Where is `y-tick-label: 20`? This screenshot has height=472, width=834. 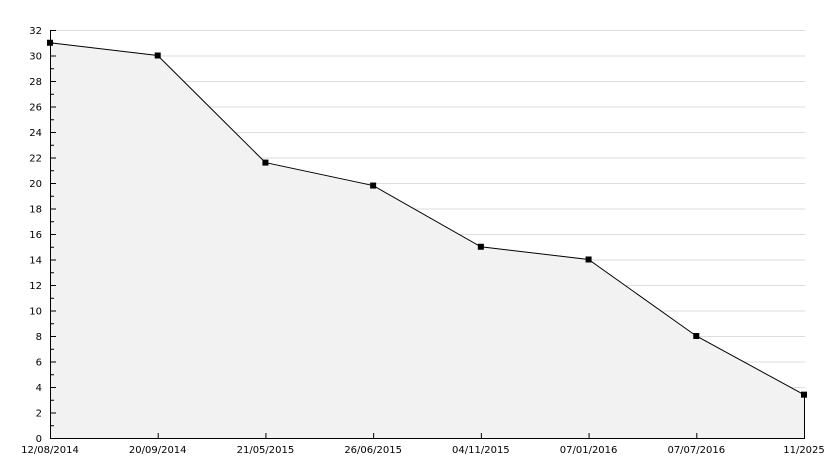 y-tick-label: 20 is located at coordinates (35, 184).